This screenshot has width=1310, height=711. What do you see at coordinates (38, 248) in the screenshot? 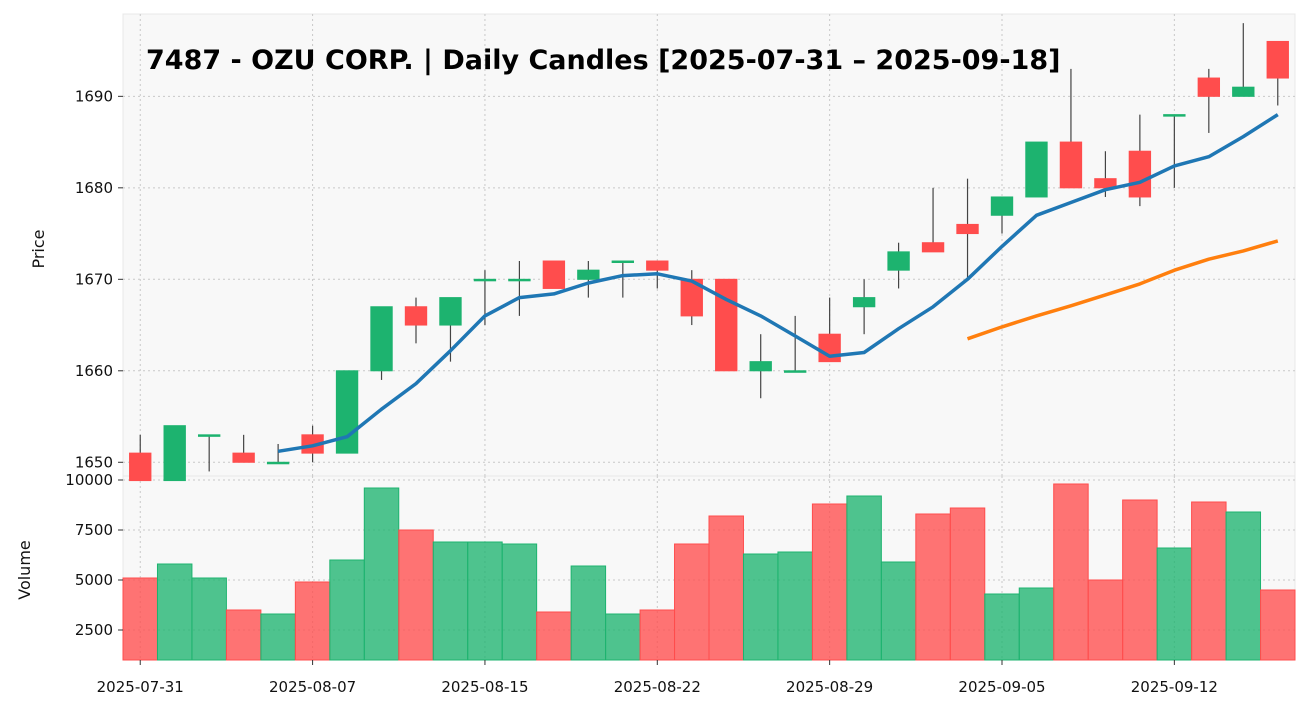
I see `price-axis-title: Price` at bounding box center [38, 248].